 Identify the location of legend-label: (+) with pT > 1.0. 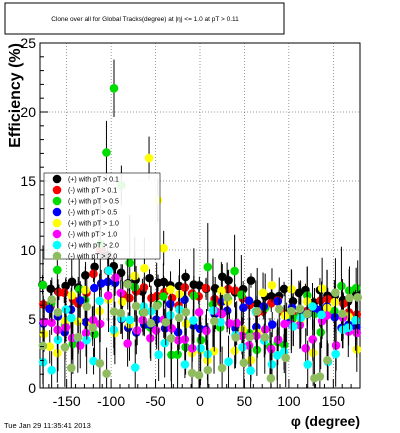
(93, 224).